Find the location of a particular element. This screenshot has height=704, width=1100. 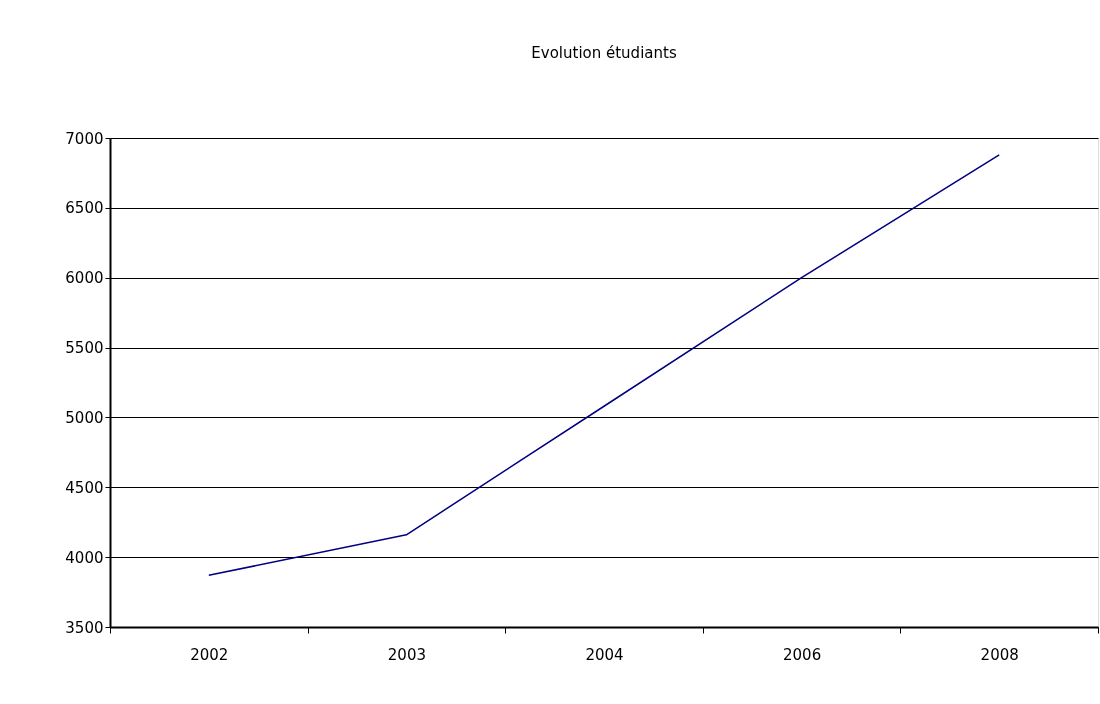

y-tick-label: 5500 is located at coordinates (84, 348).